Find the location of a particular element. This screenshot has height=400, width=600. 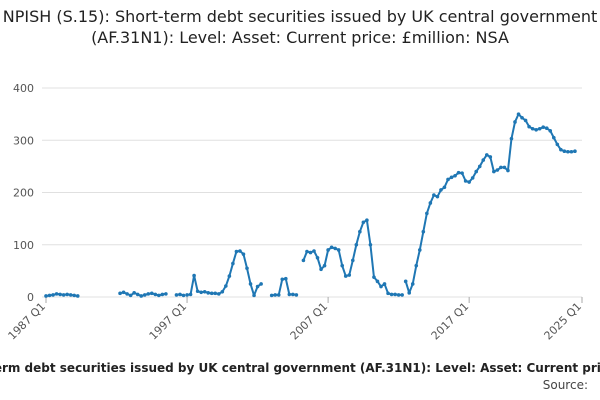

x-tick-label: 2017 Q1 is located at coordinates (450, 321).